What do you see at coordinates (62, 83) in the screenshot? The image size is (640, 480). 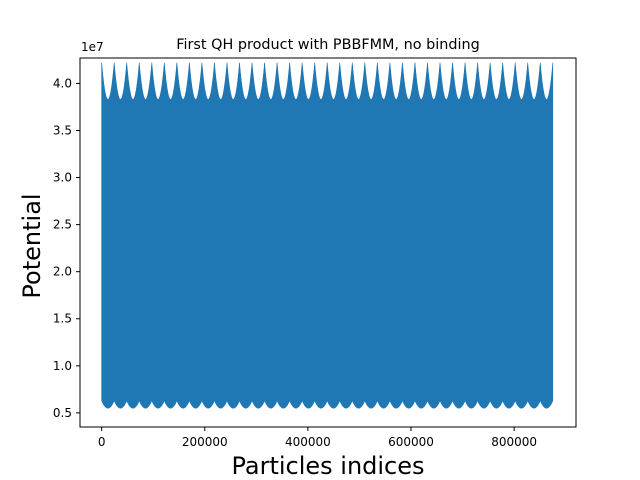 I see `y-tick-label: 4.0` at bounding box center [62, 83].